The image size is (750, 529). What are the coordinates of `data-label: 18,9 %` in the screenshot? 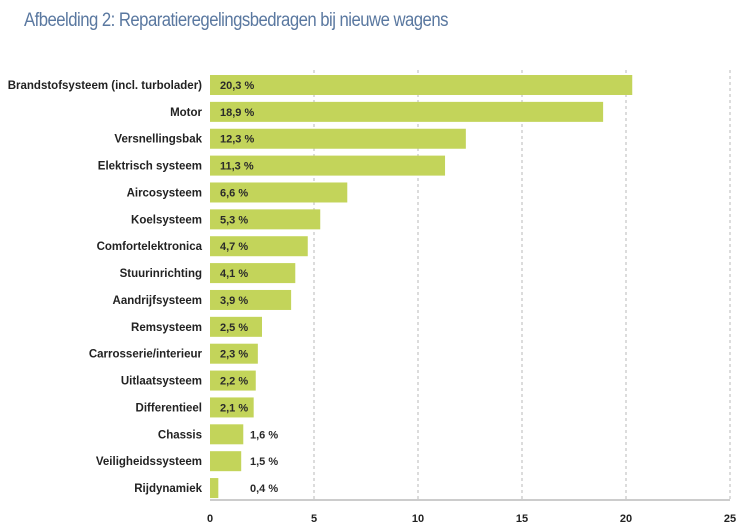 It's located at (237, 113).